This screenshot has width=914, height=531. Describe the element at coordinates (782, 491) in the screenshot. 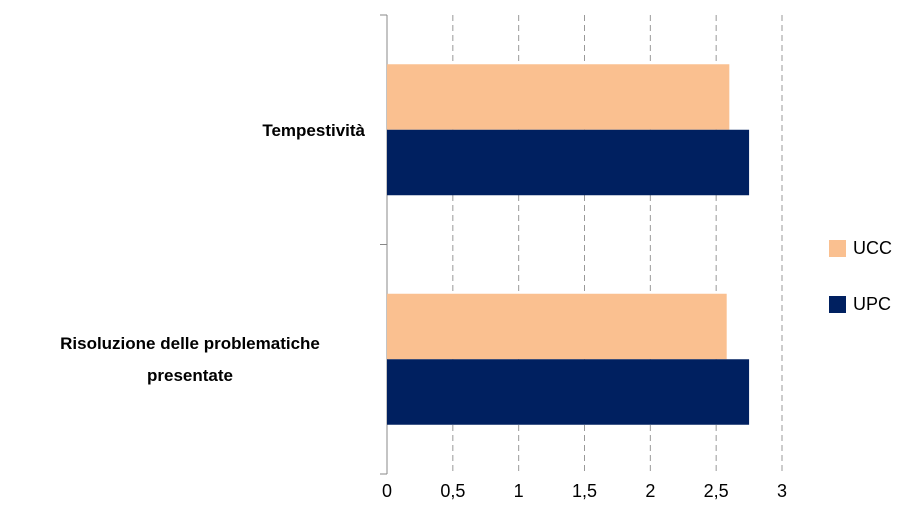

I see `x-tick-label: 3` at that location.